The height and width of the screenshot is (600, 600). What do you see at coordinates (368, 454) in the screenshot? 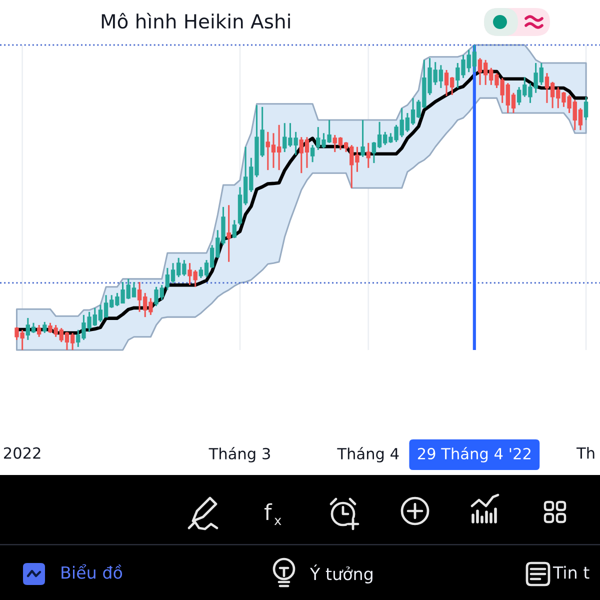
I see `x-tick-label: Tháng 4` at bounding box center [368, 454].